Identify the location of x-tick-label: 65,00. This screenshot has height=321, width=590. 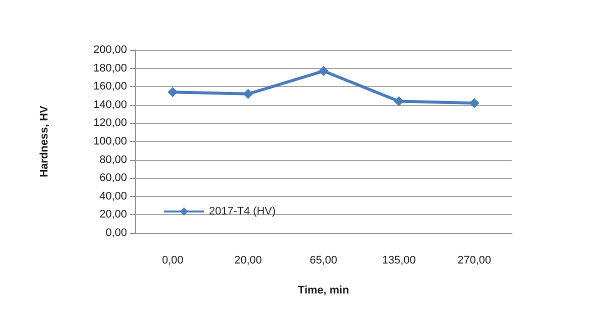
(324, 260).